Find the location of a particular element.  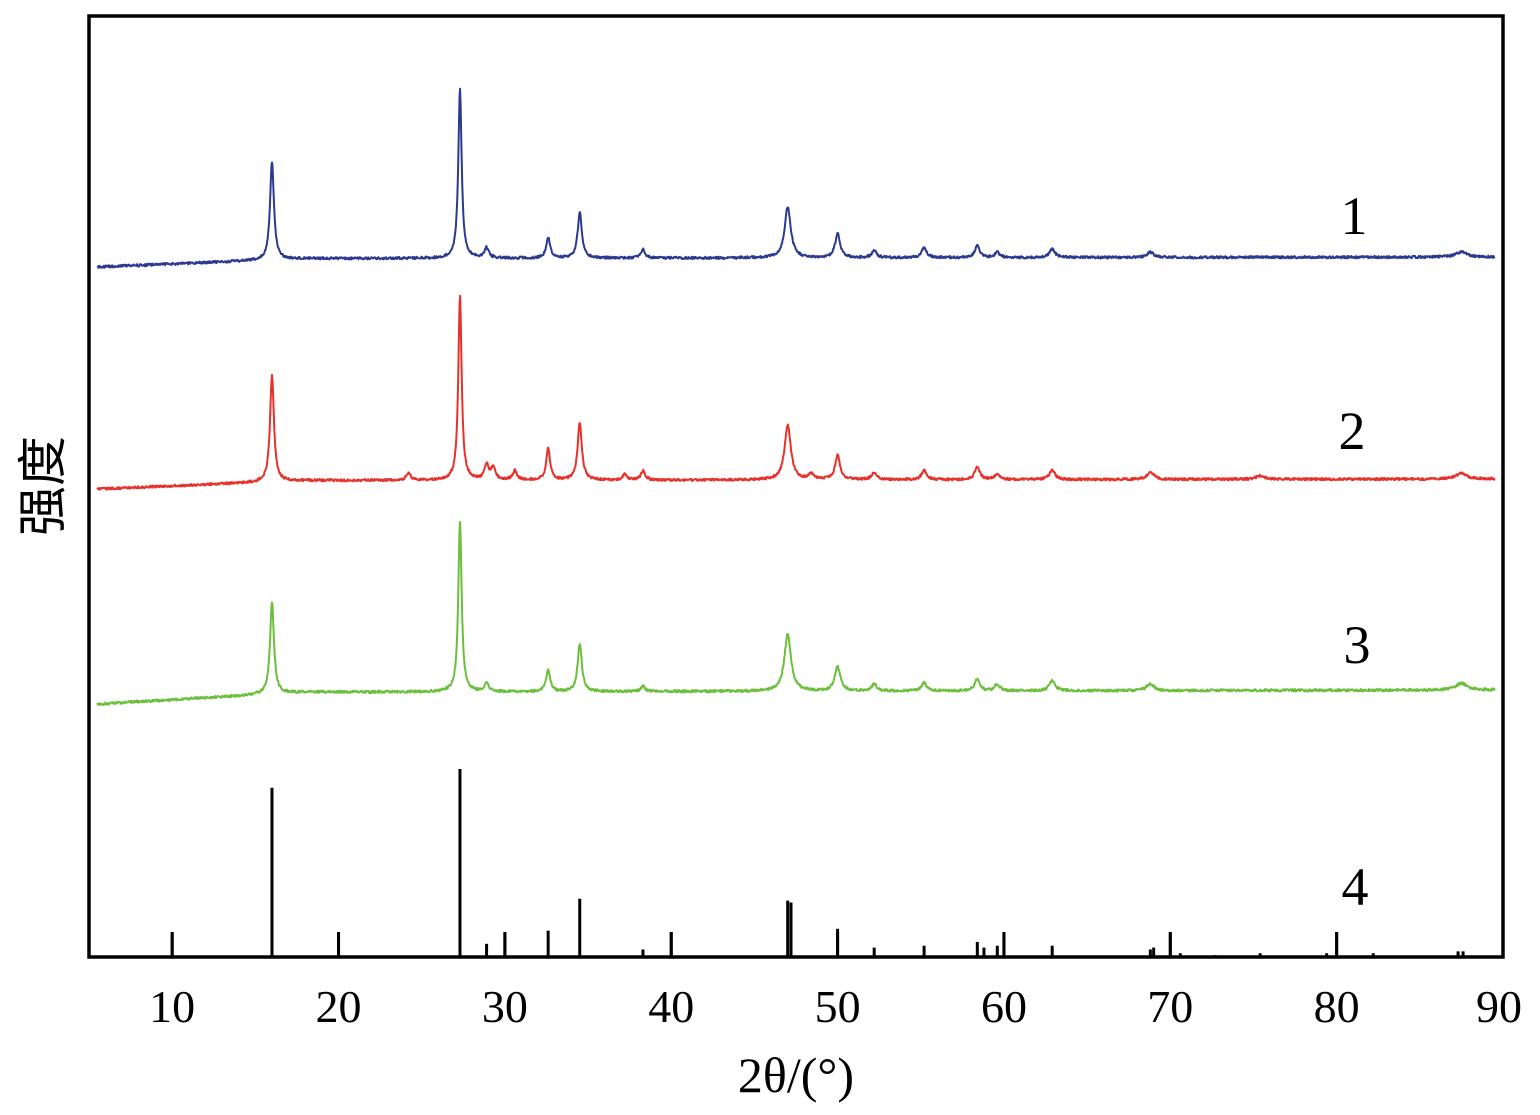

series-labels: 1 2 3 4 is located at coordinates (1355, 551).